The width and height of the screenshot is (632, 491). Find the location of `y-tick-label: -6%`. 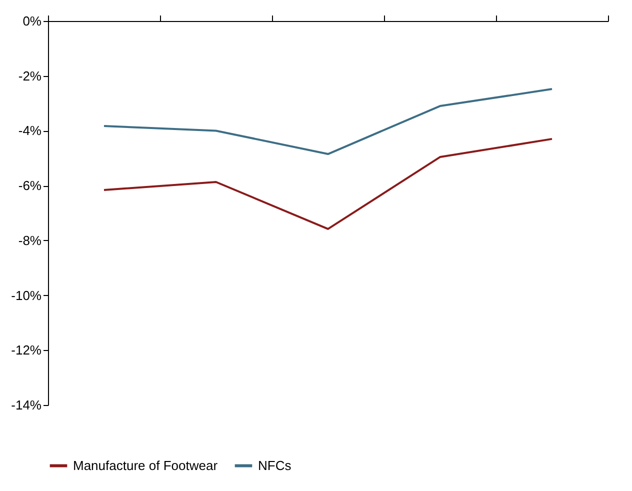

y-tick-label: -6% is located at coordinates (30, 186).